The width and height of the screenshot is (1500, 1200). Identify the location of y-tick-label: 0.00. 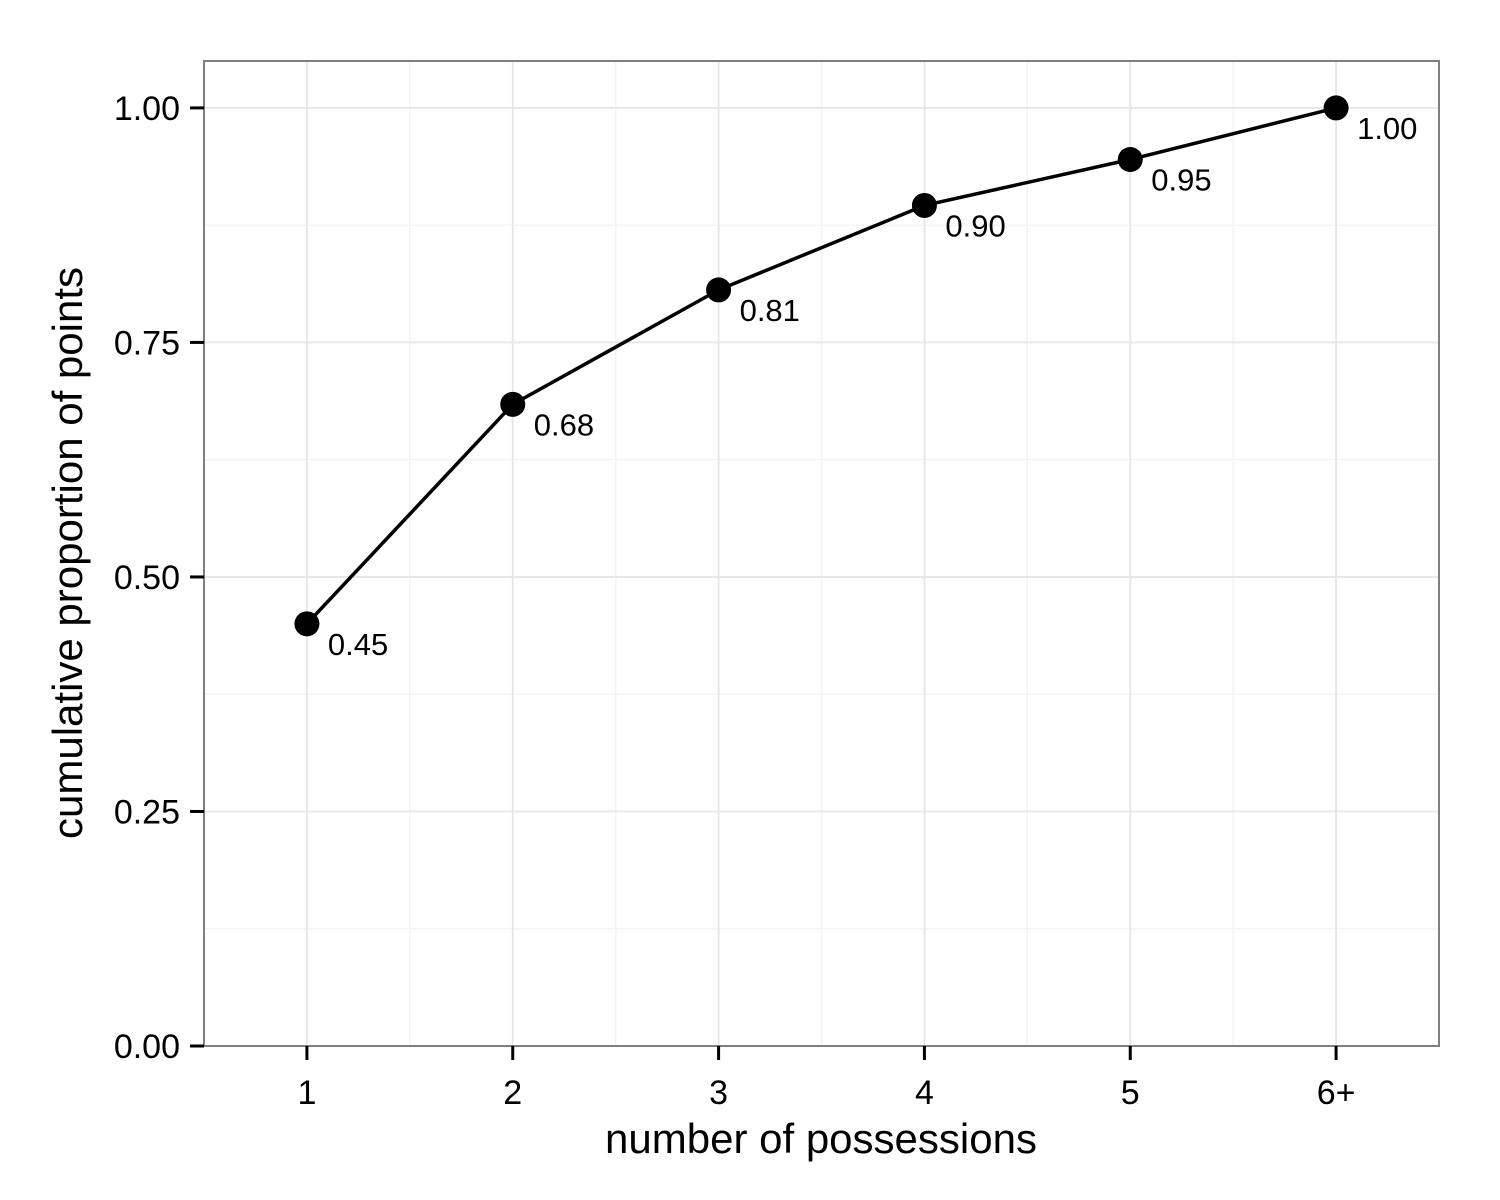
(147, 1047).